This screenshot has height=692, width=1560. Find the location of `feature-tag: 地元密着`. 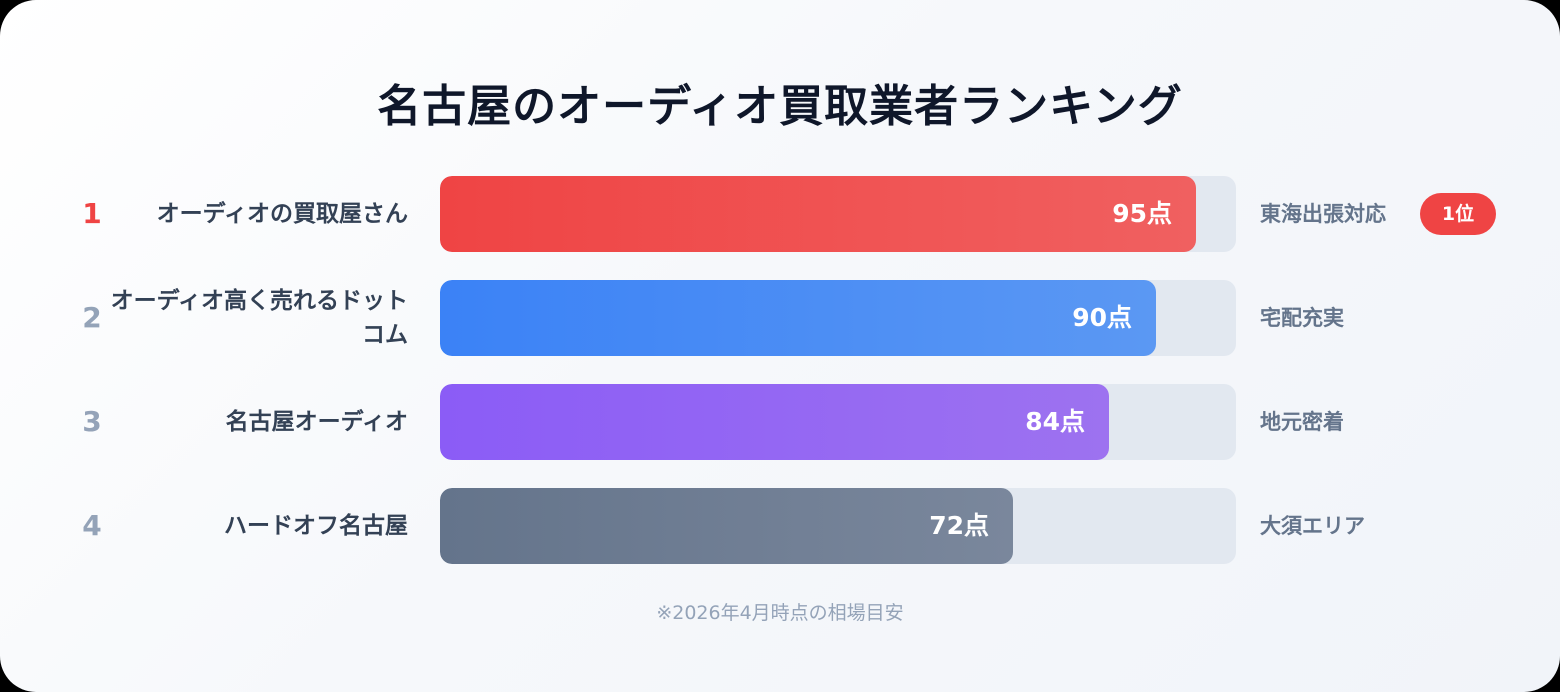

feature-tag: 地元密着 is located at coordinates (1302, 422).